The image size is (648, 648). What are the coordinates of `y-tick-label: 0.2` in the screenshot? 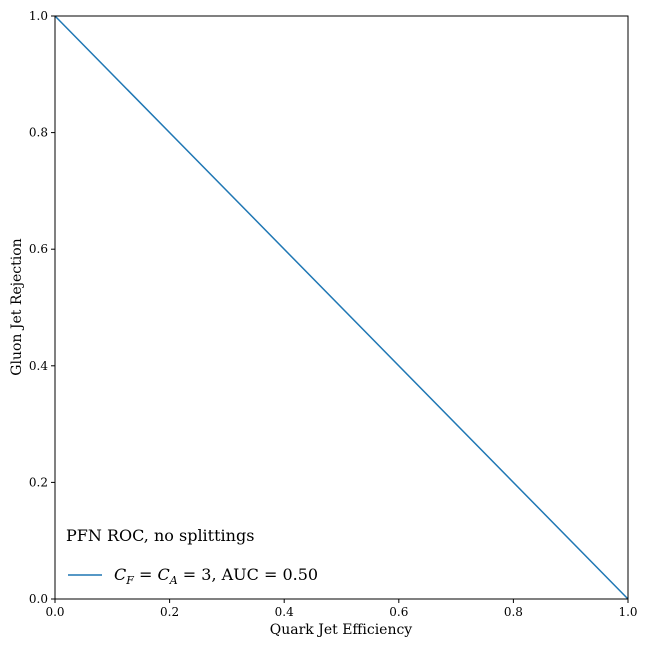 It's located at (38, 482).